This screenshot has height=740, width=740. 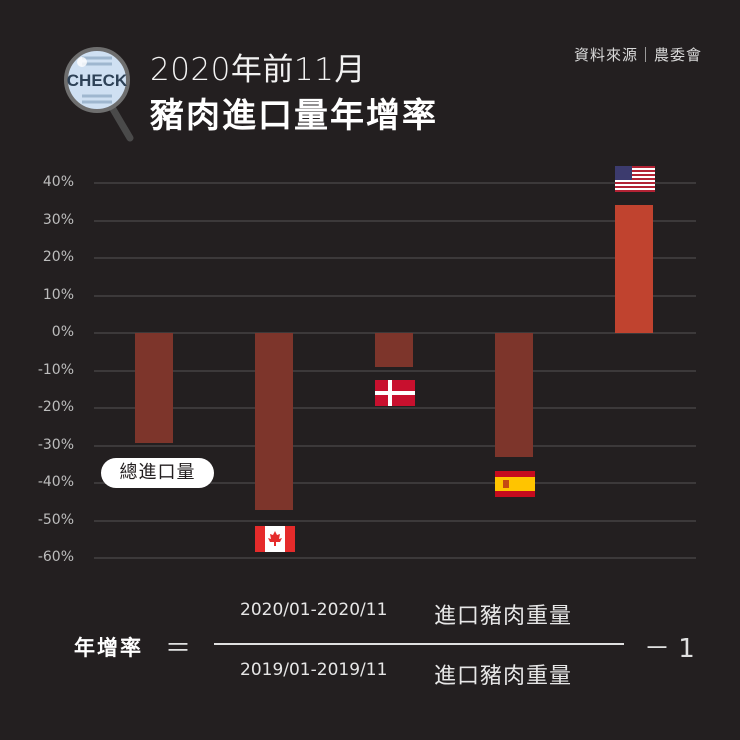 I want to click on denominator-text: 進口豬肉重量, so click(x=503, y=676).